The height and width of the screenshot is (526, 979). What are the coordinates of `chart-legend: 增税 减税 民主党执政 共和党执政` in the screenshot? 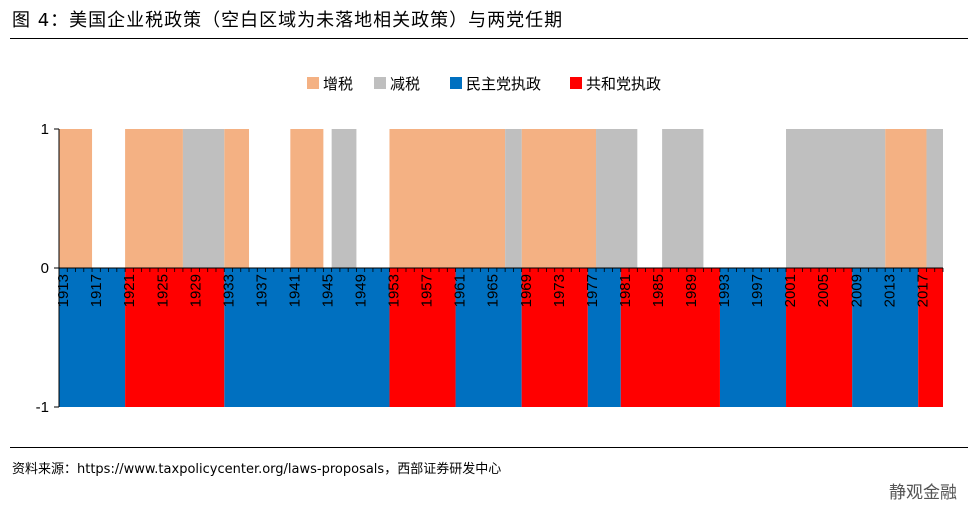 It's located at (484, 84).